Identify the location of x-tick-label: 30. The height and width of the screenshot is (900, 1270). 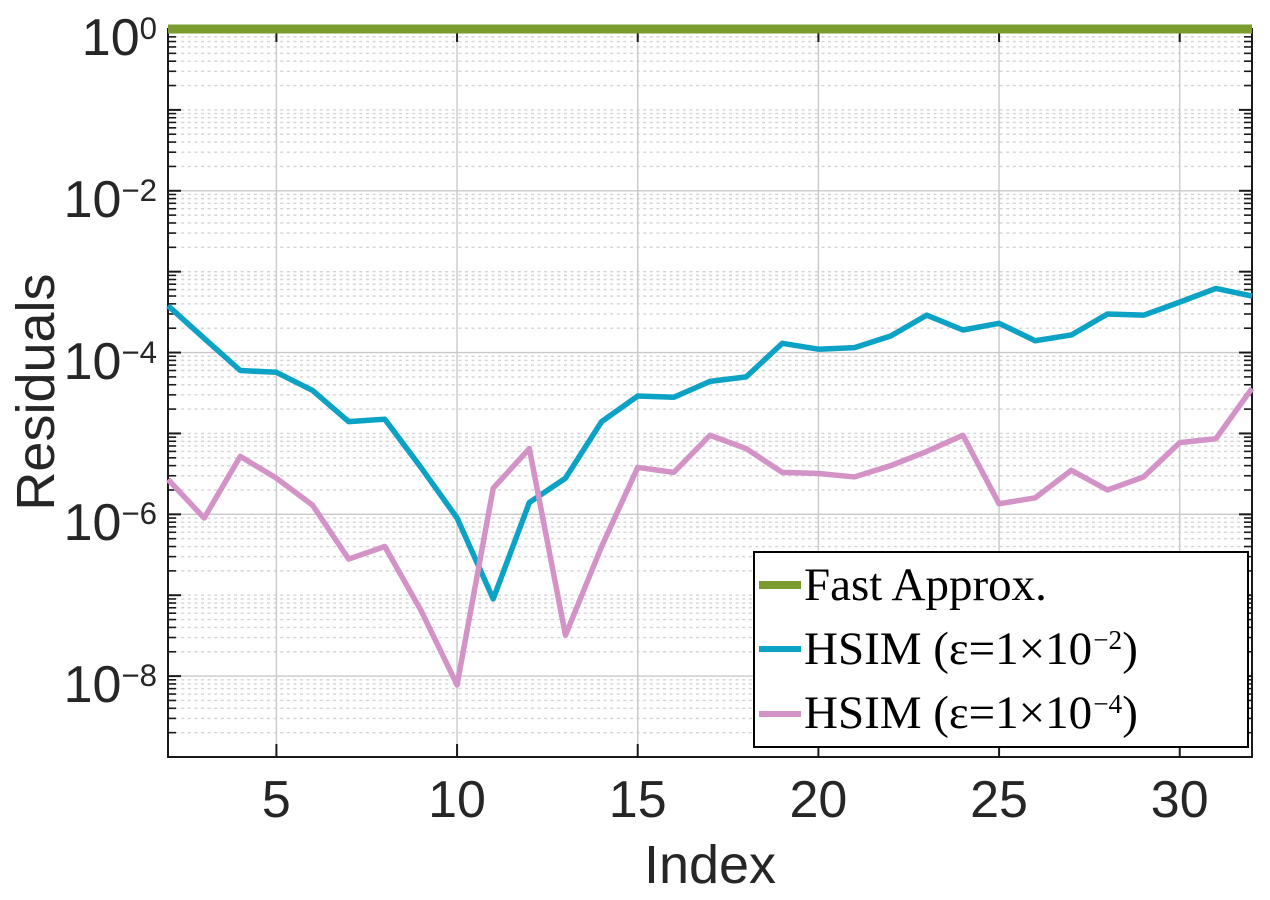
(1179, 800).